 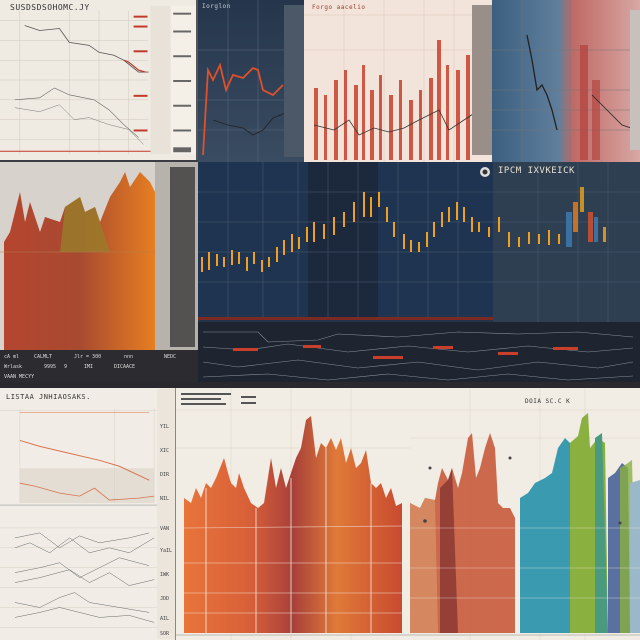 I want to click on panel-1-title: SUSDSDSOHOMC.JY, so click(x=50, y=7).